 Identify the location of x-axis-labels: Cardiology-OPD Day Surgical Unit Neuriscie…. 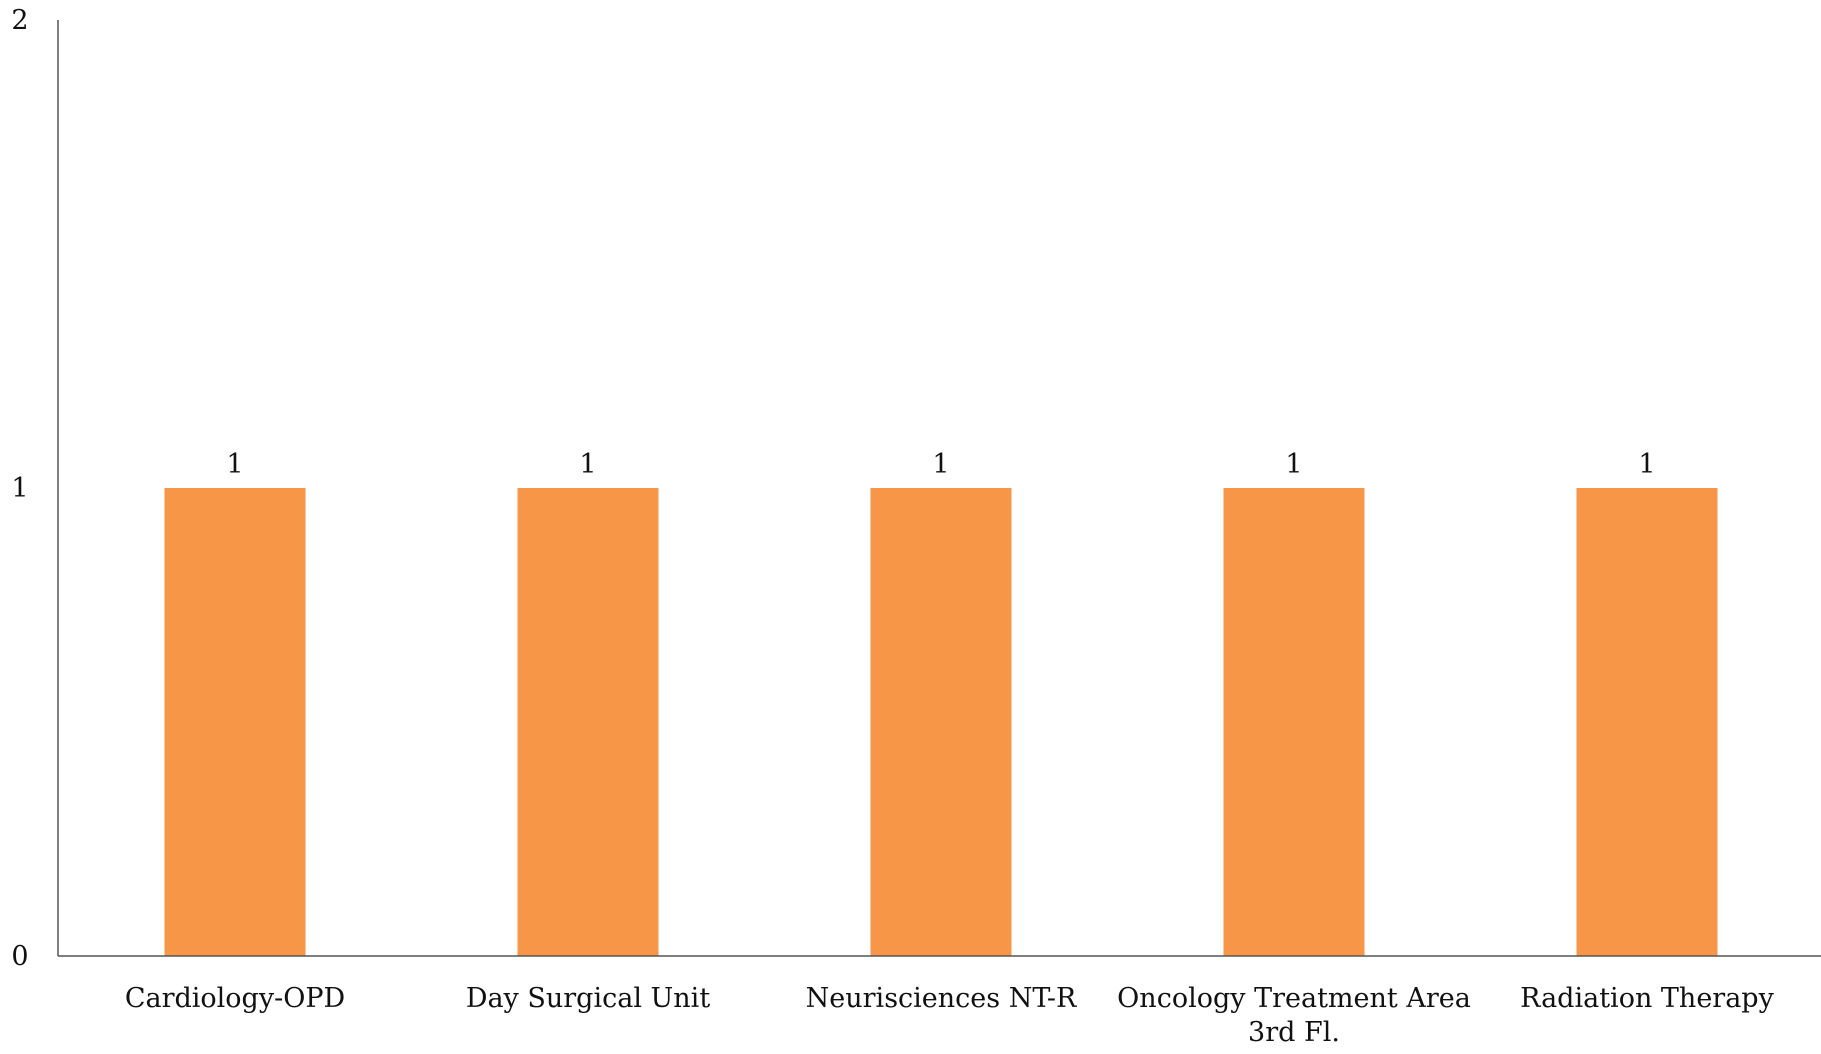
(950, 1015).